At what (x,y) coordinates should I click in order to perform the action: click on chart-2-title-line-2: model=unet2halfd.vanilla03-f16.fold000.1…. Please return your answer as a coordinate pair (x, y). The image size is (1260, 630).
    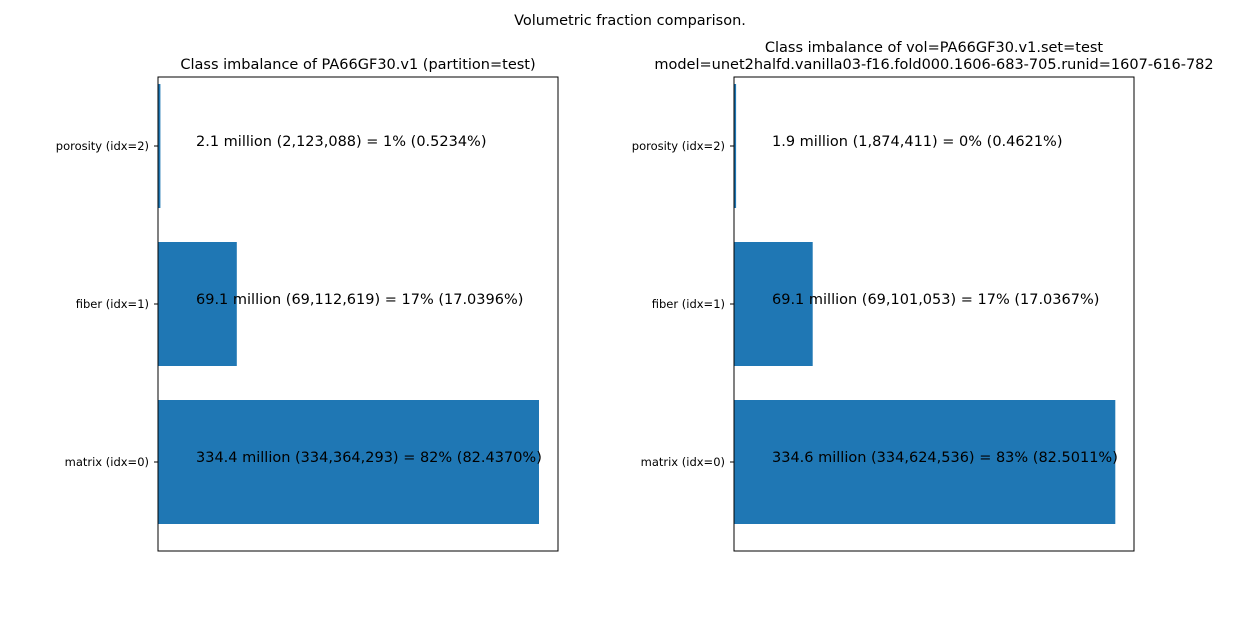
    Looking at the image, I should click on (933, 65).